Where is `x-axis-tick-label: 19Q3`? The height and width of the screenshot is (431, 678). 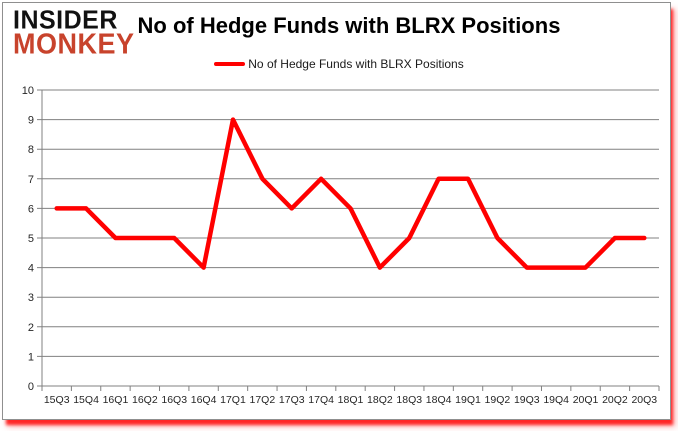 x-axis-tick-label: 19Q3 is located at coordinates (527, 400).